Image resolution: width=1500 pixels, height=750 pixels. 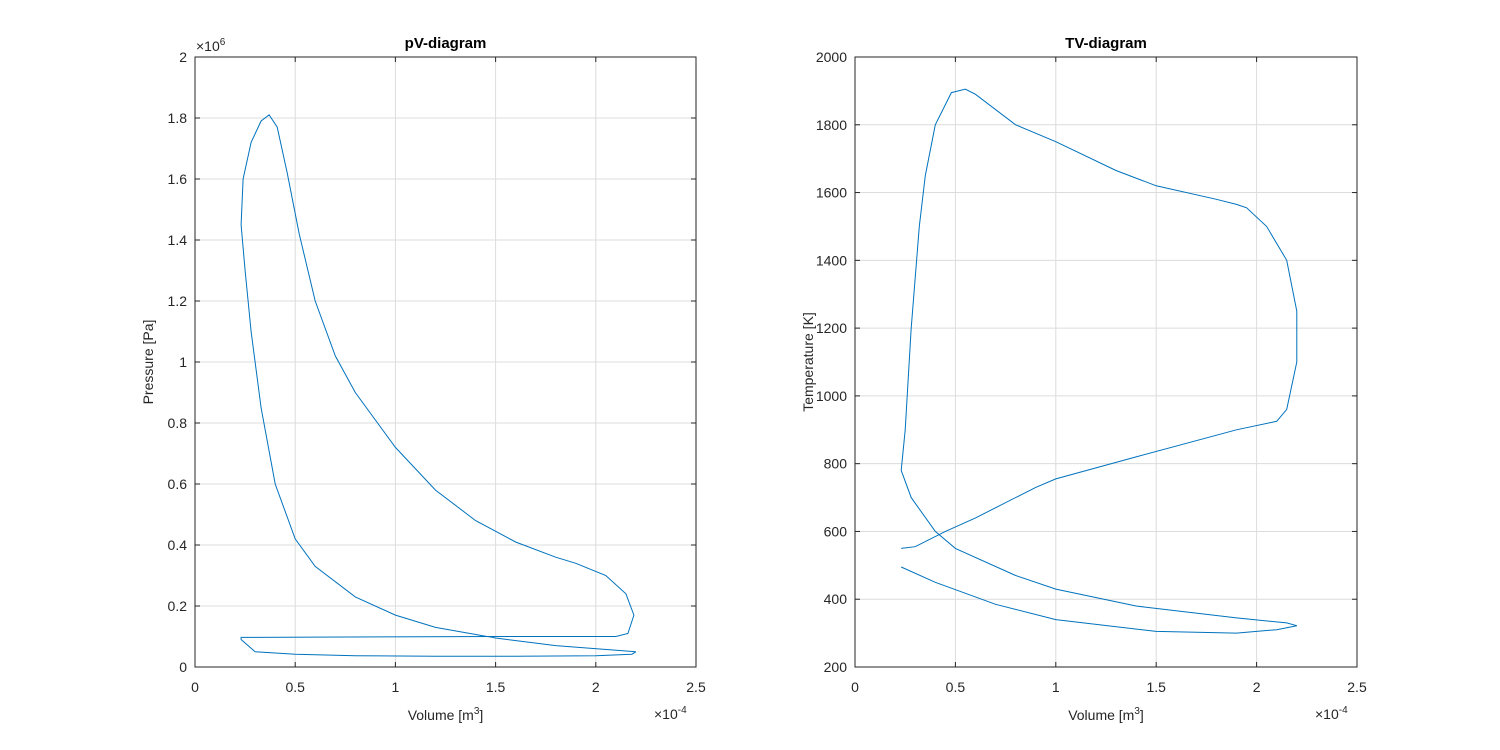 What do you see at coordinates (223, 42) in the screenshot?
I see `y-multiplier-exponent: 6` at bounding box center [223, 42].